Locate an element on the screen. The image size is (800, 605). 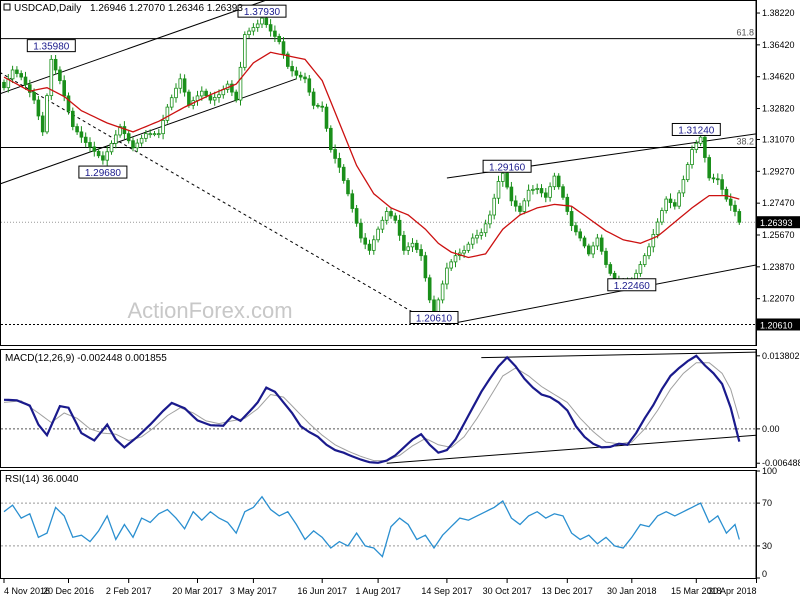
last-price-tag is located at coordinates (778, 222).